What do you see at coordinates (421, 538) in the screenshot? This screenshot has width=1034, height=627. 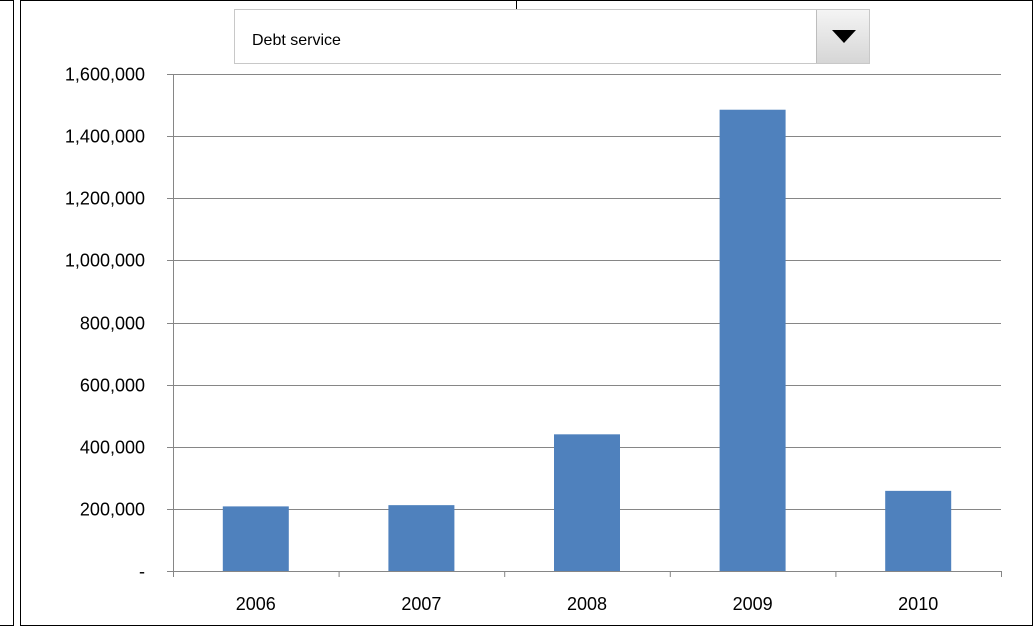 I see `bar-2007` at bounding box center [421, 538].